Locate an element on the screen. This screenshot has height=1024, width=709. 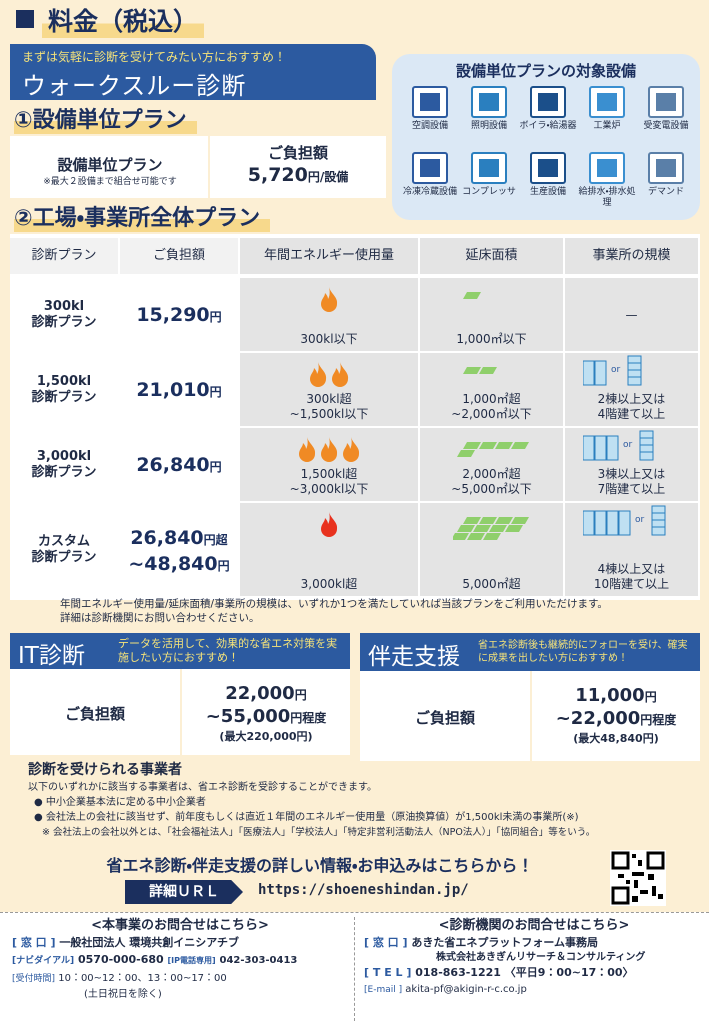
floor-icon is located at coordinates (493, 311).